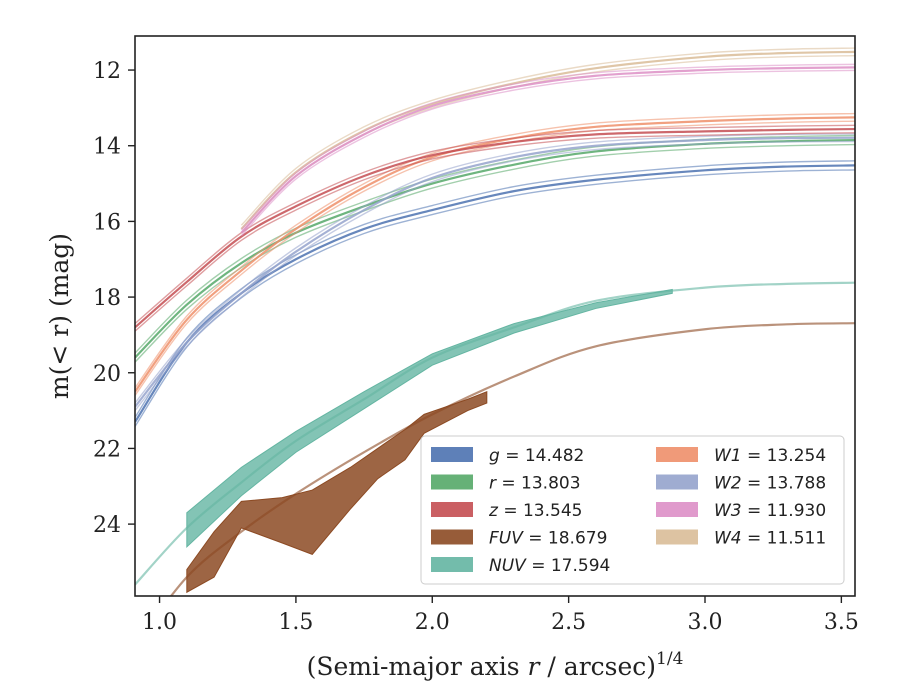  Describe the element at coordinates (677, 454) in the screenshot. I see `legend-swatch-w1` at that location.